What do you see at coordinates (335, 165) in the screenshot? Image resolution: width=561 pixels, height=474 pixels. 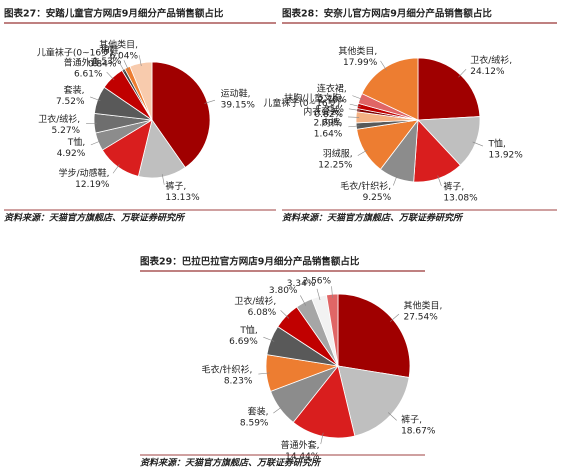 I see `slice-value: 12.25%` at bounding box center [335, 165].